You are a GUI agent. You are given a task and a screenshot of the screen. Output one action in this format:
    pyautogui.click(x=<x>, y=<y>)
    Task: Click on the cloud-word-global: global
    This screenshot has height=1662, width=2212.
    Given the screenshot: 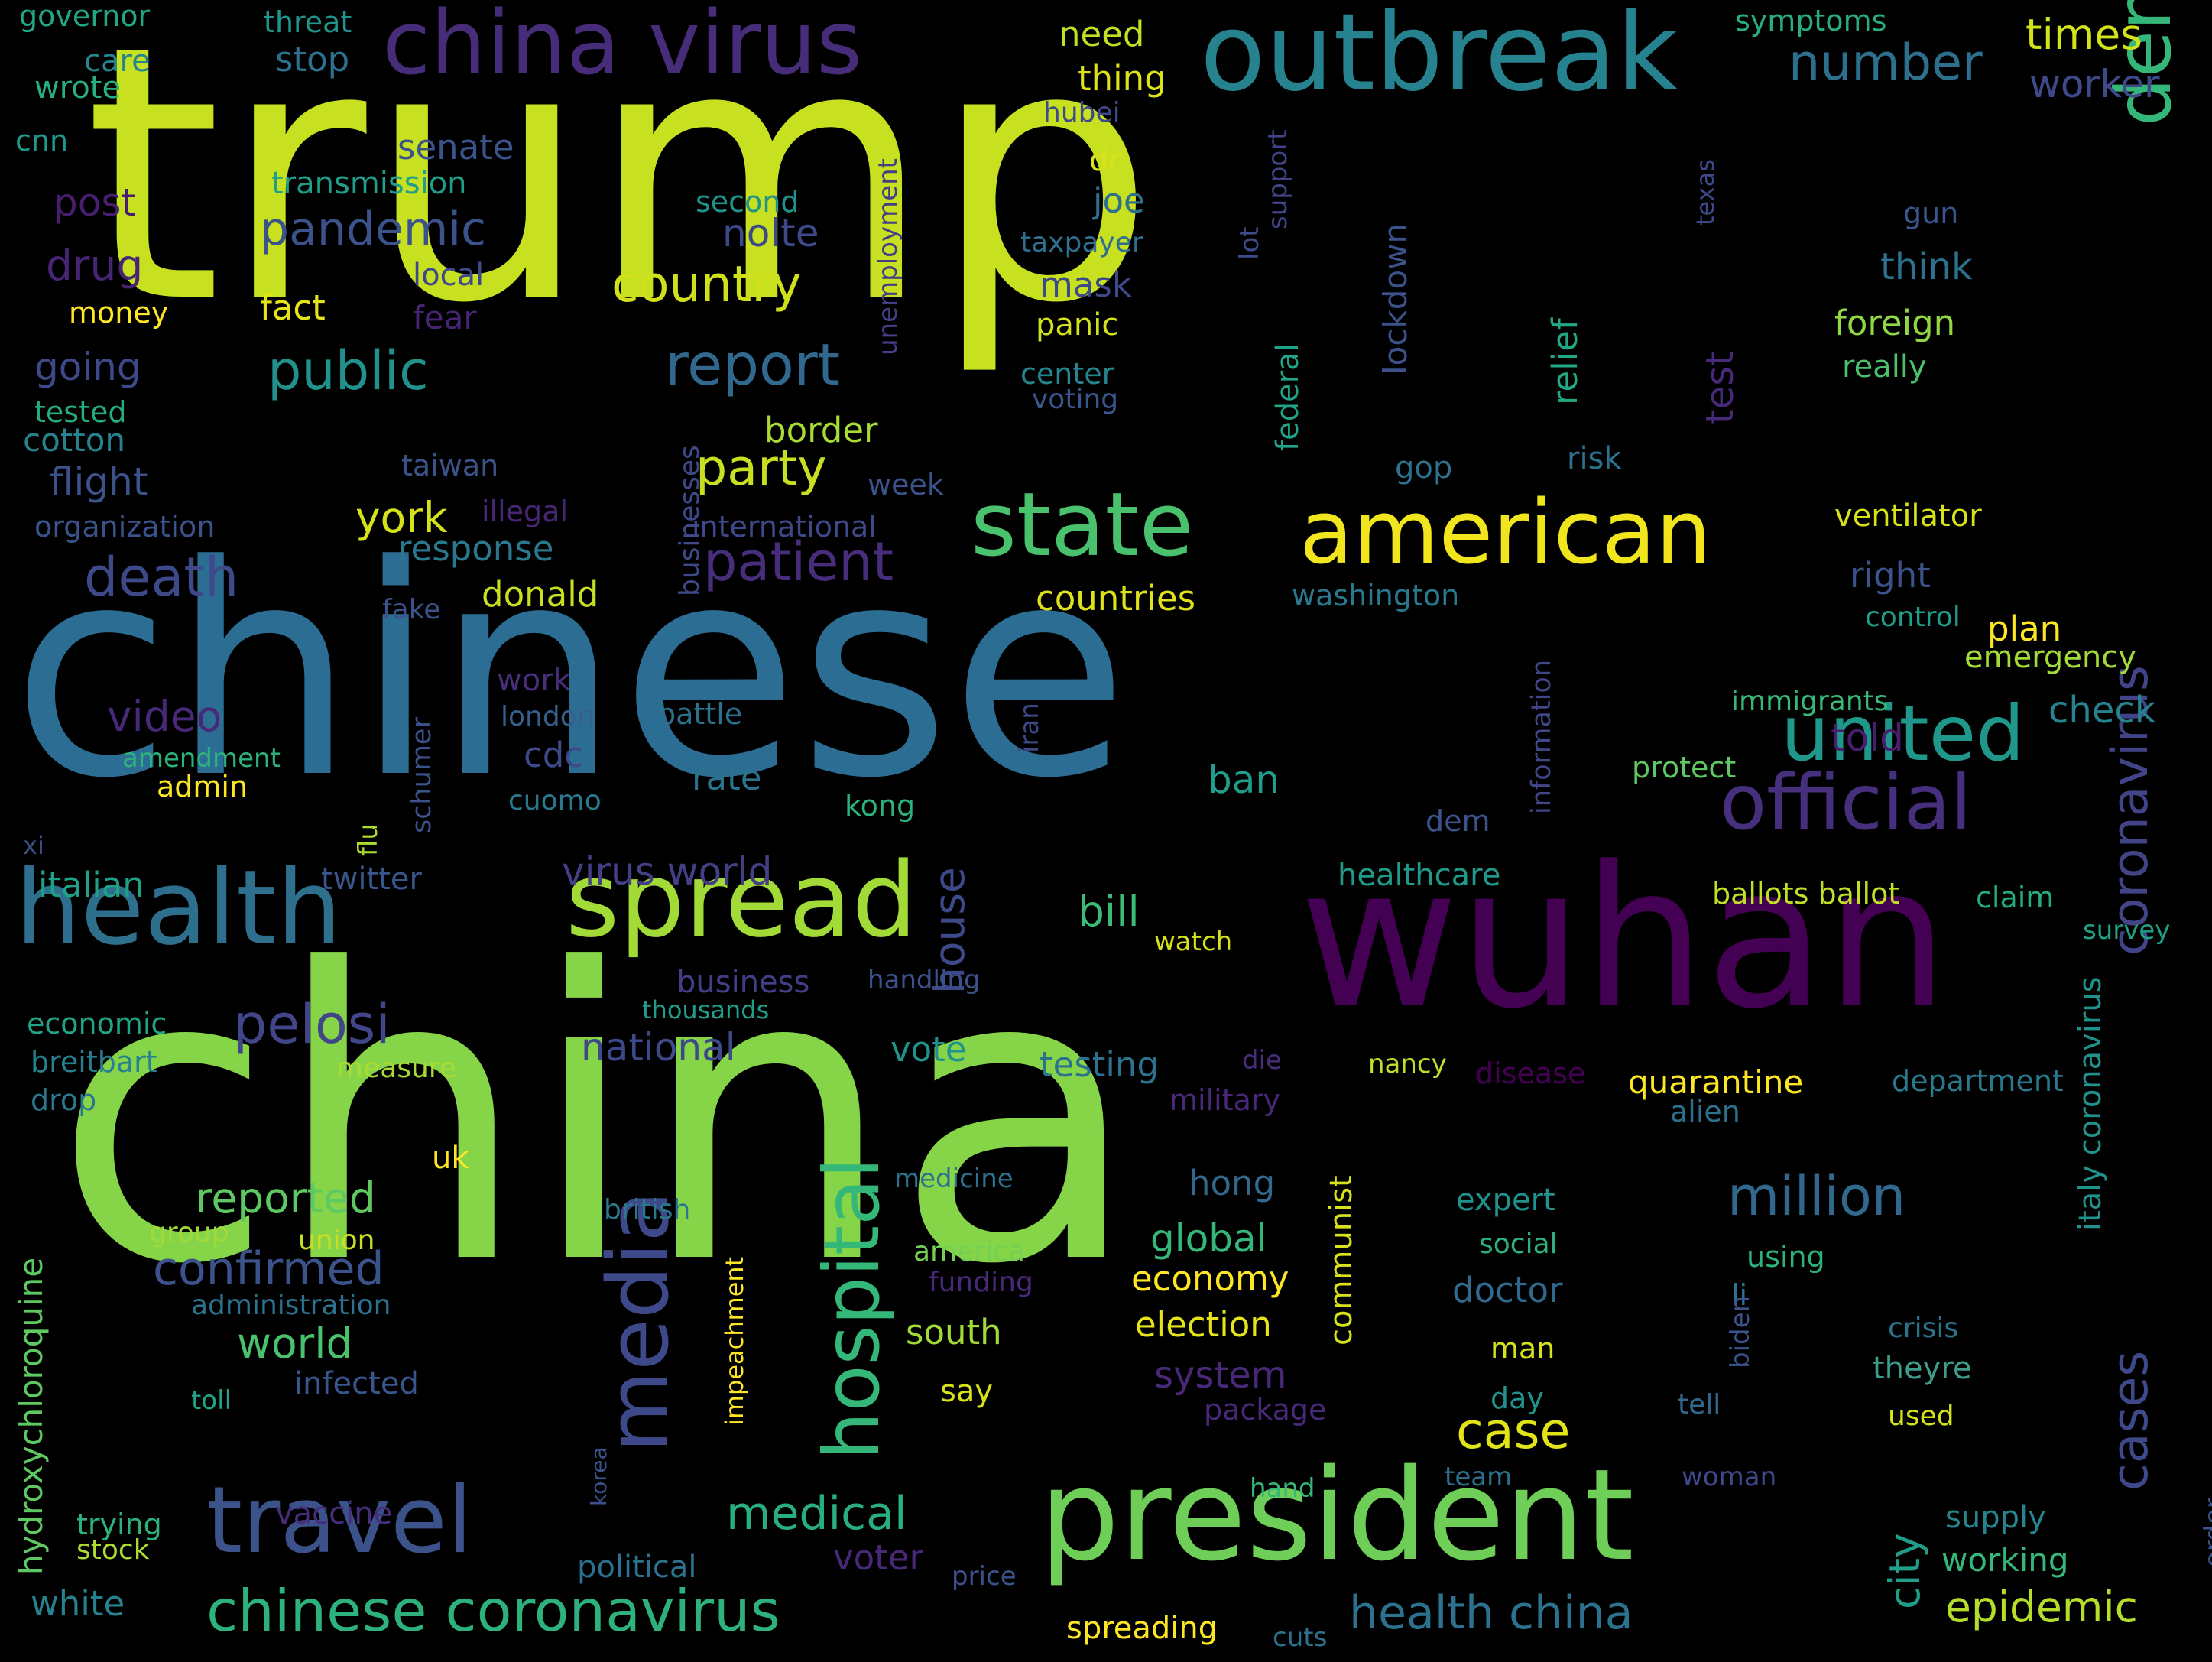 What is the action you would take?
    pyautogui.click(x=1208, y=1238)
    